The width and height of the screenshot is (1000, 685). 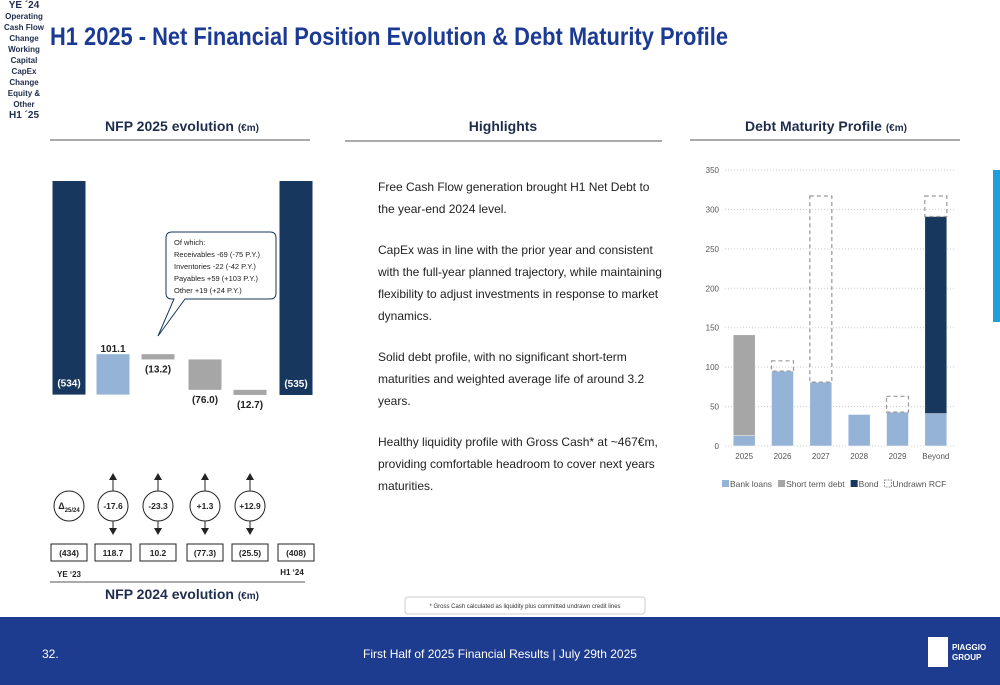 I want to click on logo-text: GROUP, so click(x=967, y=657).